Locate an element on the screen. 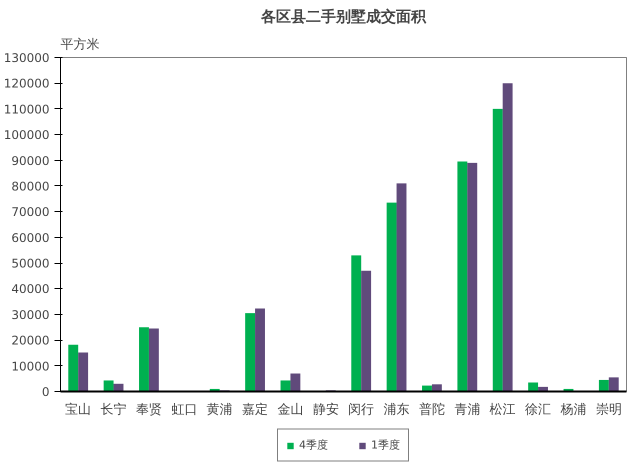 This screenshot has height=476, width=644. x-tick-label: 杨浦 is located at coordinates (572, 410).